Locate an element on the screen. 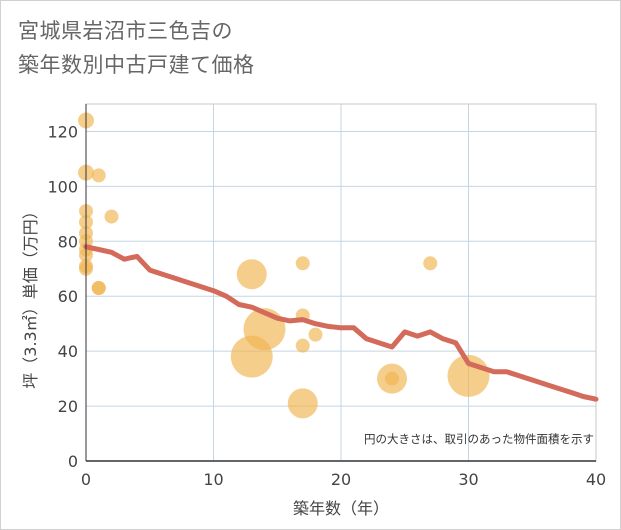  y-tick-label: 100 is located at coordinates (62, 186).